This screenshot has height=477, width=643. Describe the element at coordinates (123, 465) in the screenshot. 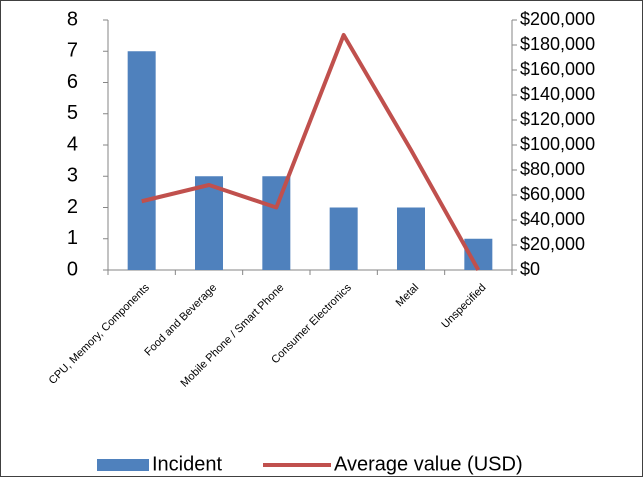

I see `legend-swatch` at that location.